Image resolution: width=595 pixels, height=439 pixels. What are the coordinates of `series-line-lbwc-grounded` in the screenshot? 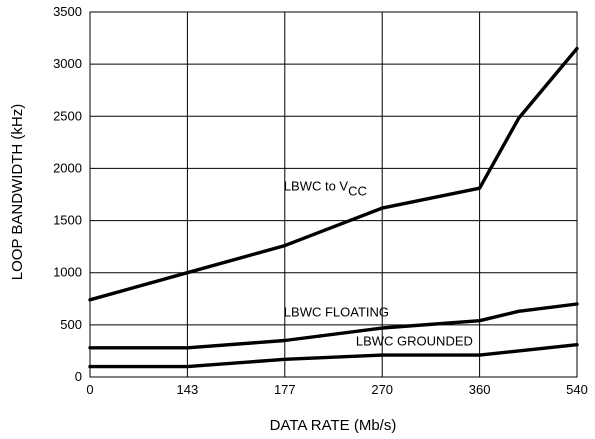 It's located at (333, 356).